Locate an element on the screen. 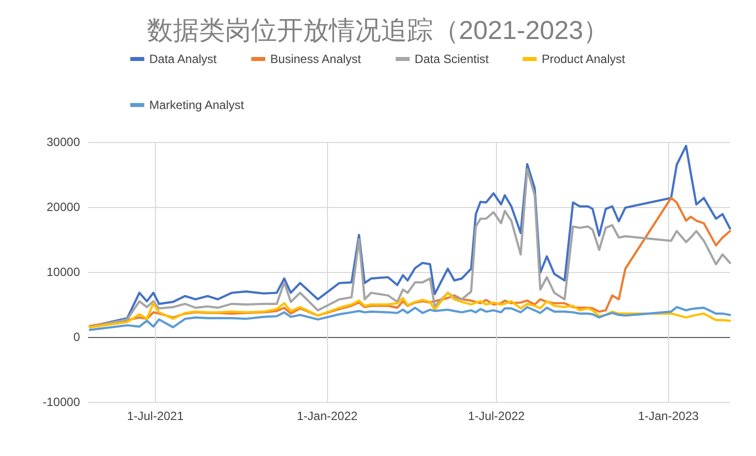 This screenshot has height=456, width=756. y-tick-label: 0 is located at coordinates (76, 337).